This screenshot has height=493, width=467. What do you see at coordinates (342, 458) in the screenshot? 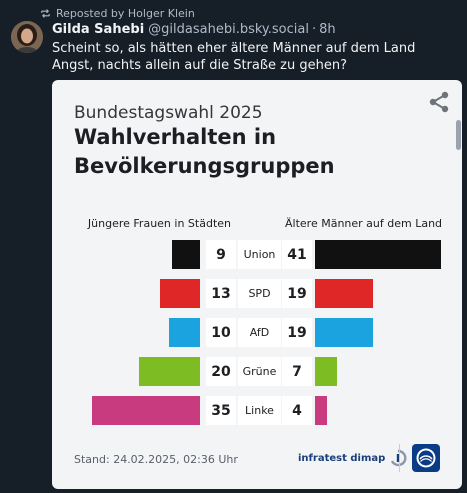
I see `infratest-dimap-text: infratest dimap` at bounding box center [342, 458].